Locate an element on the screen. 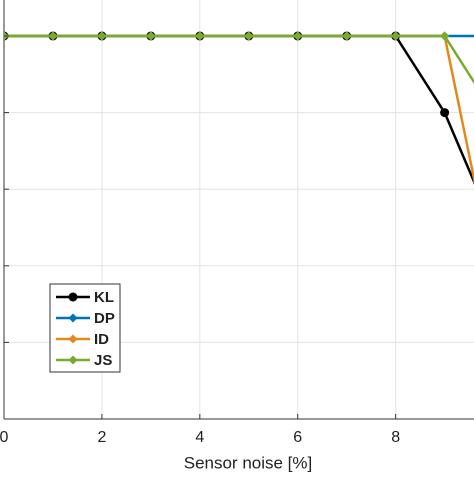 The image size is (474, 479). x-tick-label: 4 is located at coordinates (199, 437).